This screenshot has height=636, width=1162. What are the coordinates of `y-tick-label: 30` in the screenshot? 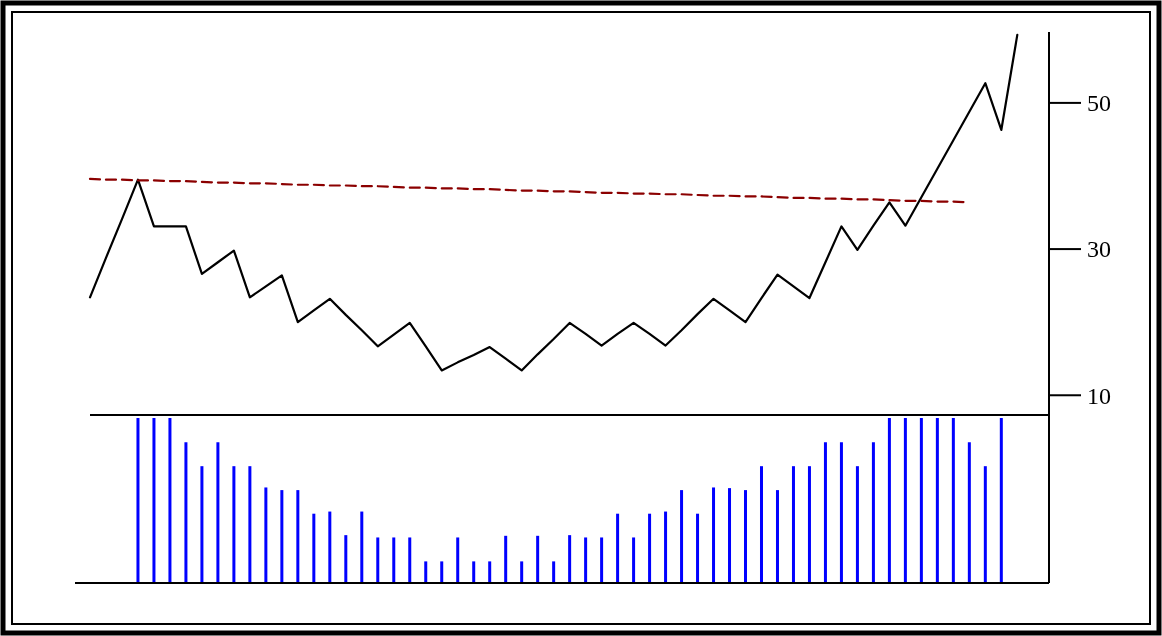 It's located at (1099, 249).